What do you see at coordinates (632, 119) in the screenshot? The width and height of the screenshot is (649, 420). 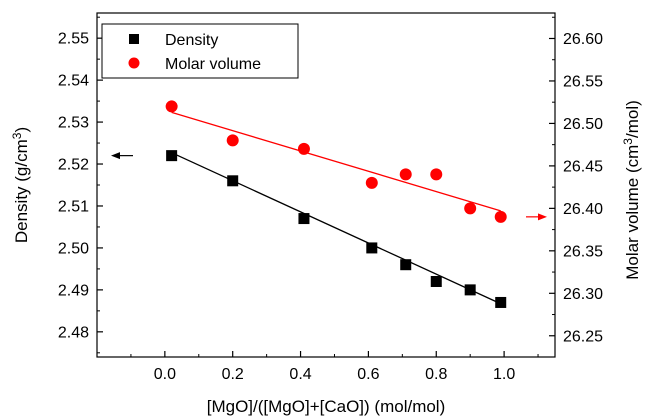 I see `y-right-label-post: /mol)` at bounding box center [632, 119].